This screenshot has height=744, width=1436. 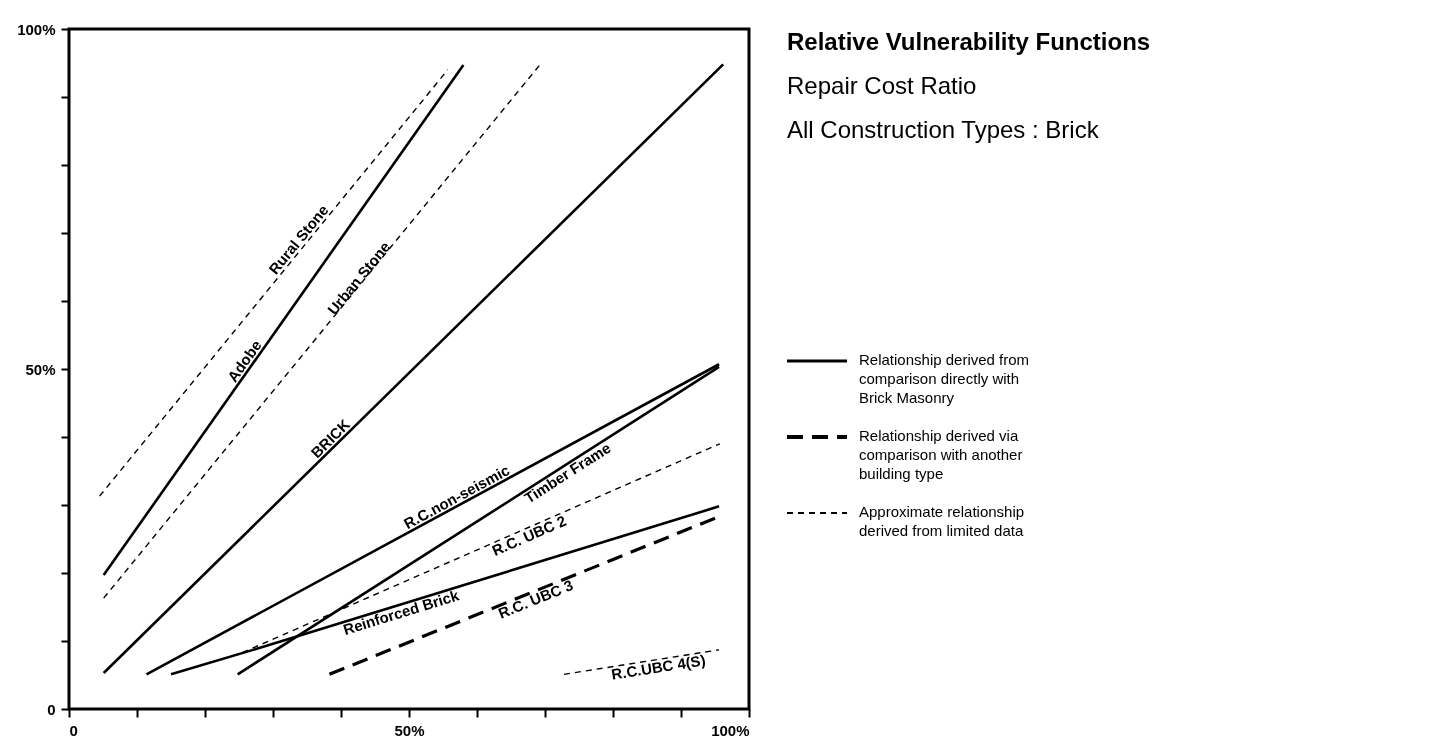 What do you see at coordinates (40, 369) in the screenshot?
I see `y-tick-label: 50%` at bounding box center [40, 369].